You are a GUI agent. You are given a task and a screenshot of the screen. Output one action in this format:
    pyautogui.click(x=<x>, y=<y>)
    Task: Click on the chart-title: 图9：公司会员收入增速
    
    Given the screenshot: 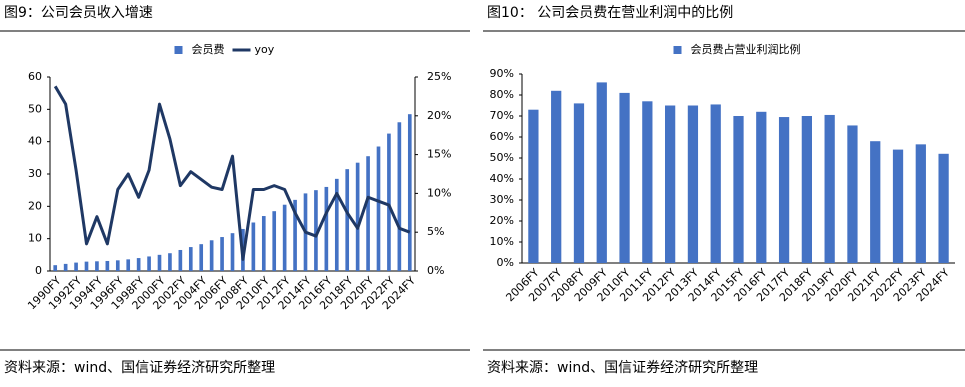 What is the action you would take?
    pyautogui.click(x=78, y=13)
    